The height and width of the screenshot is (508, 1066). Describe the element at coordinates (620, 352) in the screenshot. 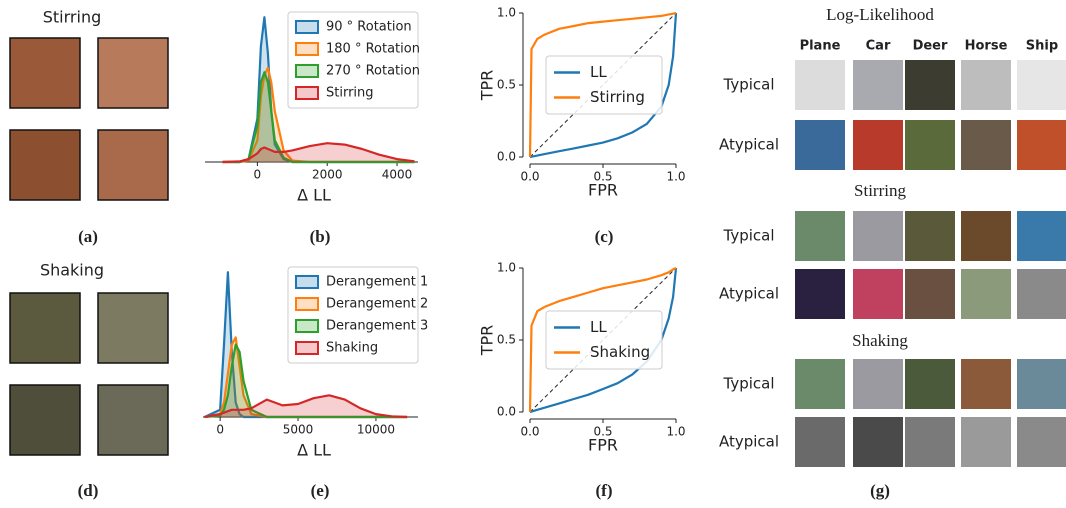

I see `legend-label: Shaking` at that location.